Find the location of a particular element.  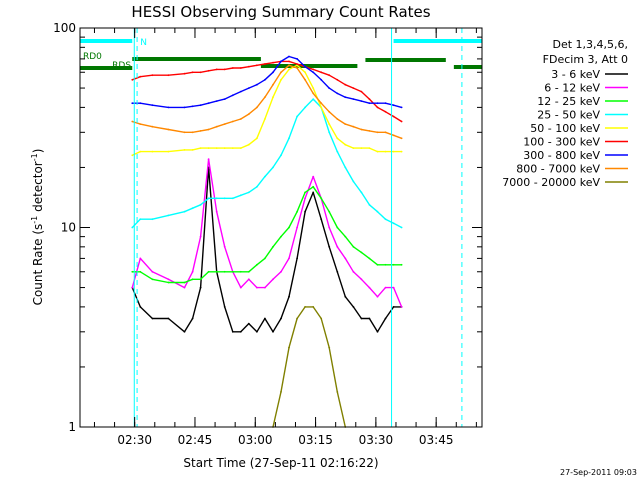

legend-header-1: Det 1,3,4,5,6, is located at coordinates (590, 44).